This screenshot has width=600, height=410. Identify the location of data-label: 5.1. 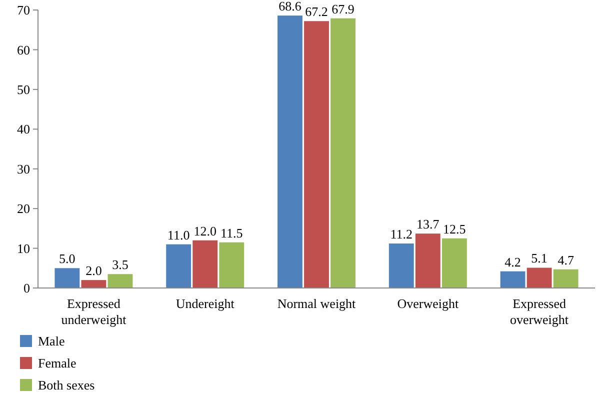
(539, 258).